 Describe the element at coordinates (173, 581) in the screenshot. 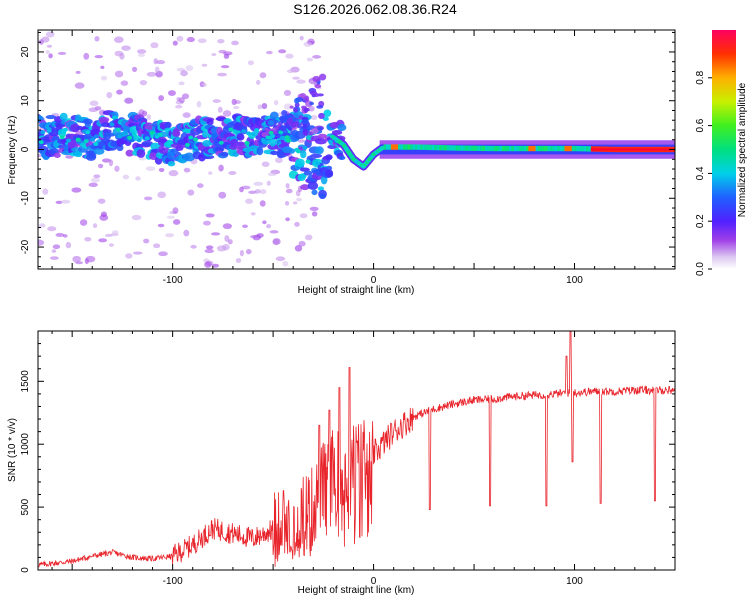

I see `snr-x-tick-label: -100` at that location.